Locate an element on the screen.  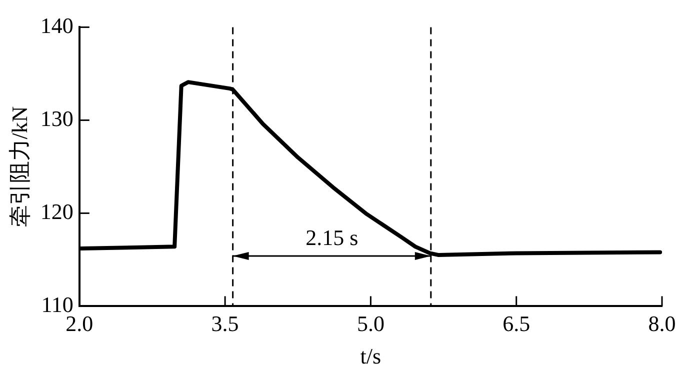
y-tick-label: 140 is located at coordinates (57, 25).